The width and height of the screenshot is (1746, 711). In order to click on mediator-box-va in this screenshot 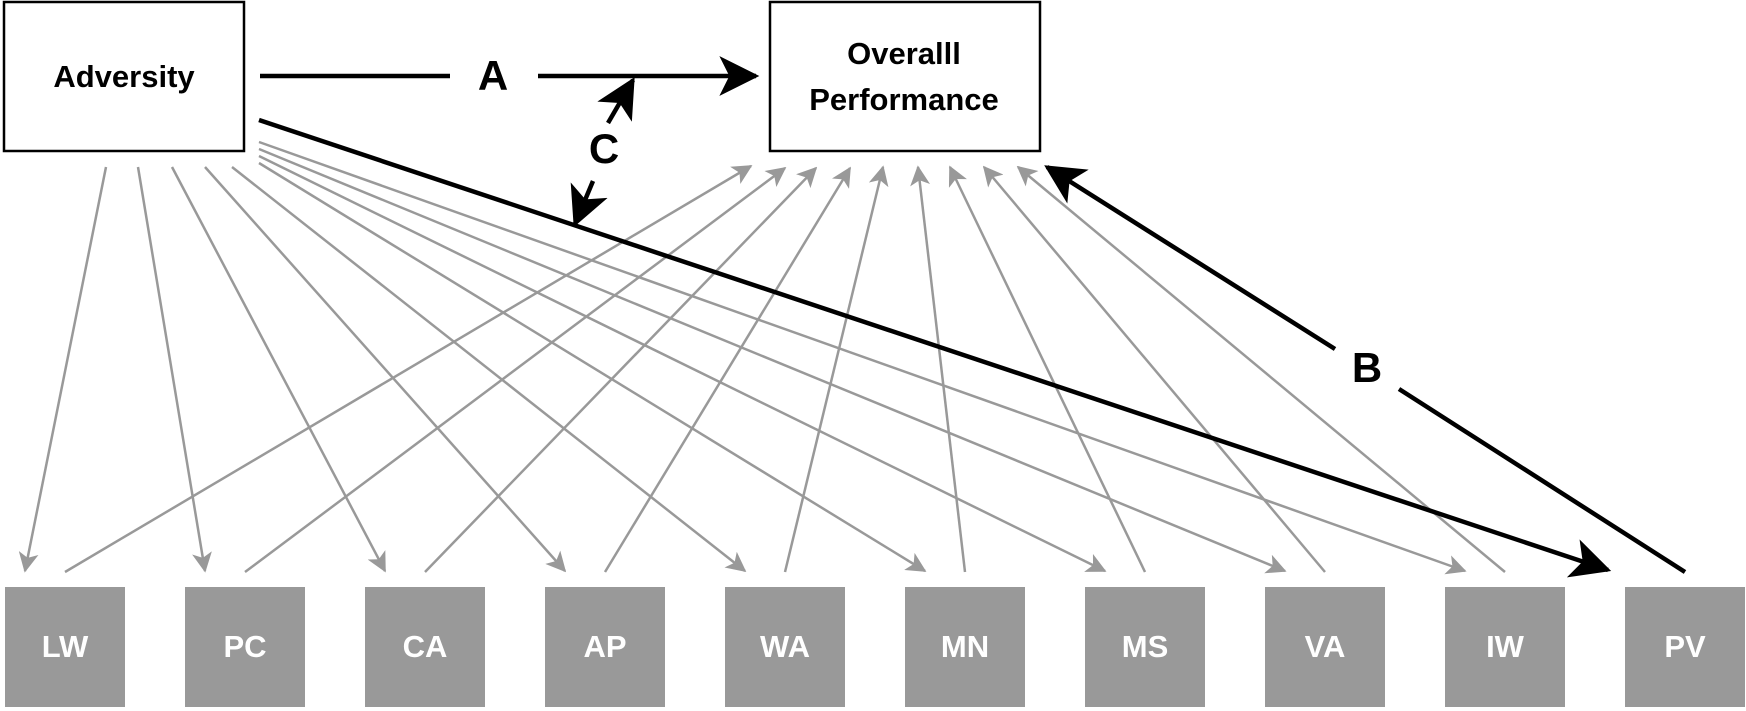, I will do `click(1325, 647)`.